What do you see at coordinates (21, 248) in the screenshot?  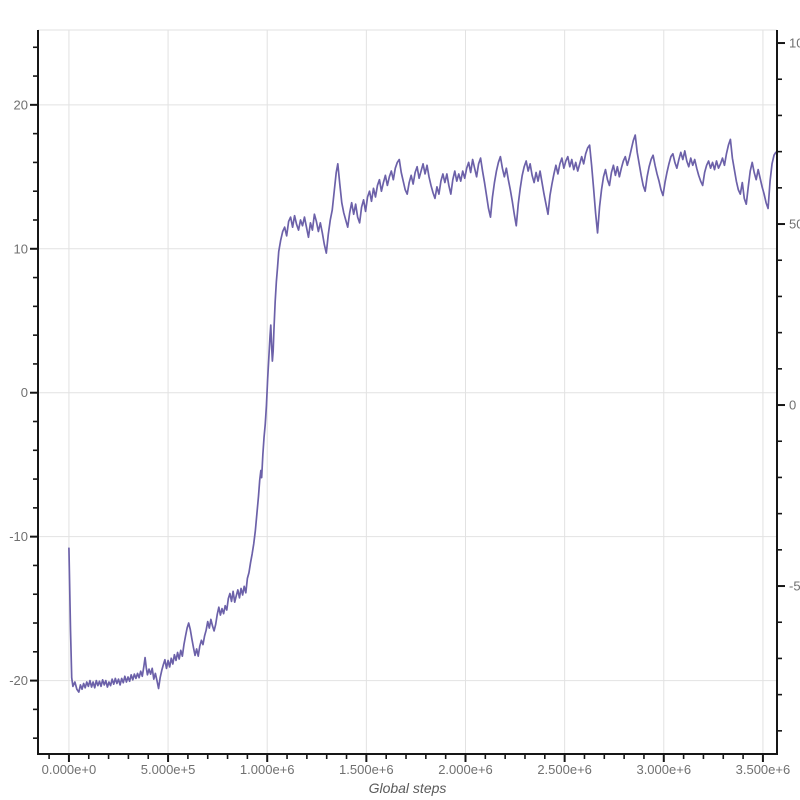 I see `left-tick-label: 10` at bounding box center [21, 248].